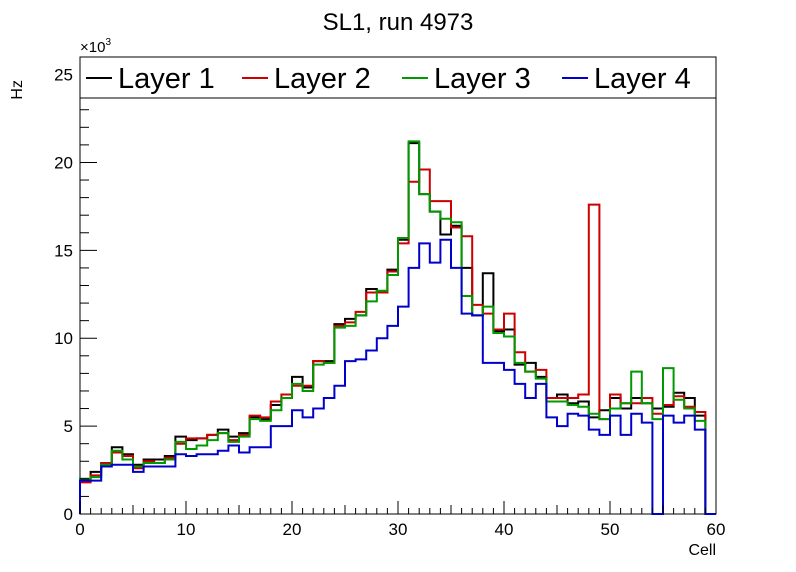 The image size is (796, 572). I want to click on x-tick-label: 40, so click(504, 529).